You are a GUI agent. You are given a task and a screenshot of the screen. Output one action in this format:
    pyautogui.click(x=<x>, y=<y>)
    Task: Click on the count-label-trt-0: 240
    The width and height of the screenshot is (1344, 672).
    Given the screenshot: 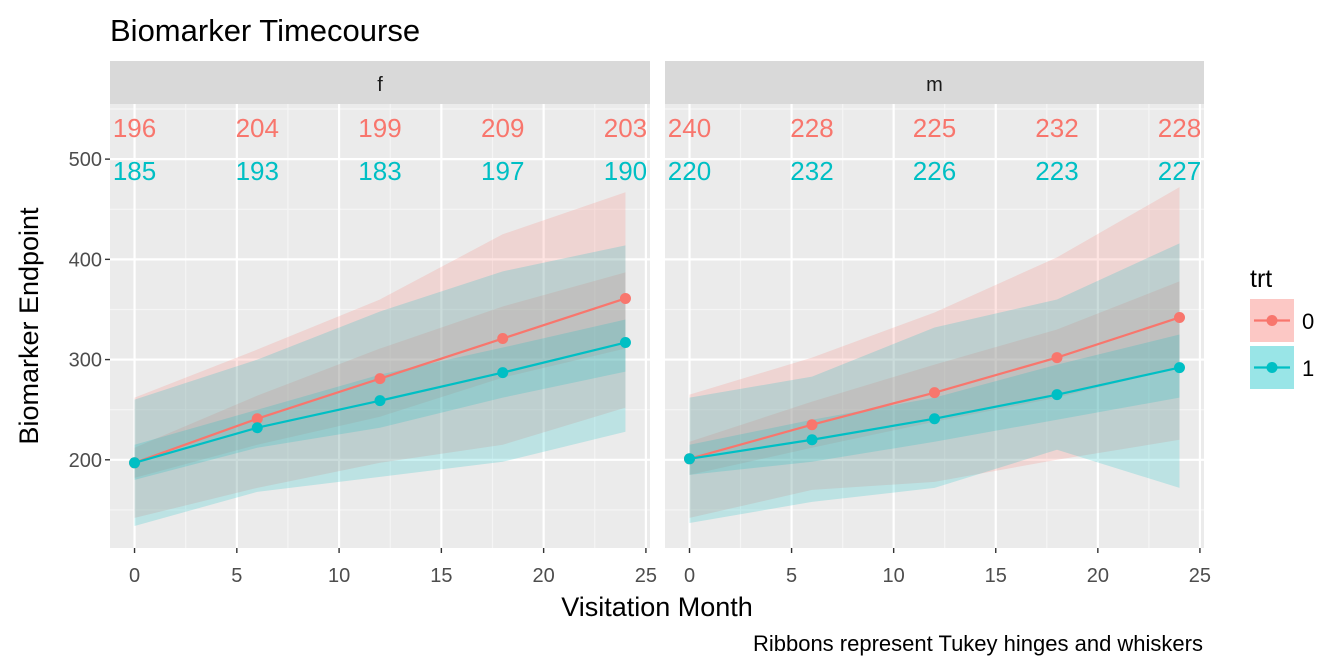 What is the action you would take?
    pyautogui.click(x=689, y=128)
    